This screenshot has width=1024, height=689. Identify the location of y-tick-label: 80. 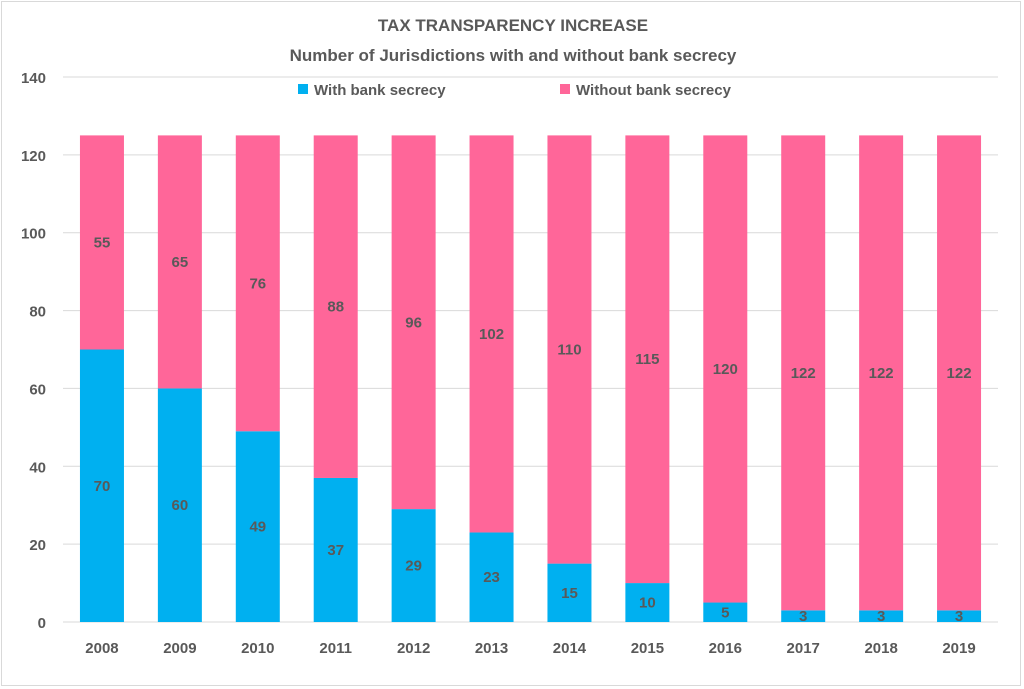
(37, 312).